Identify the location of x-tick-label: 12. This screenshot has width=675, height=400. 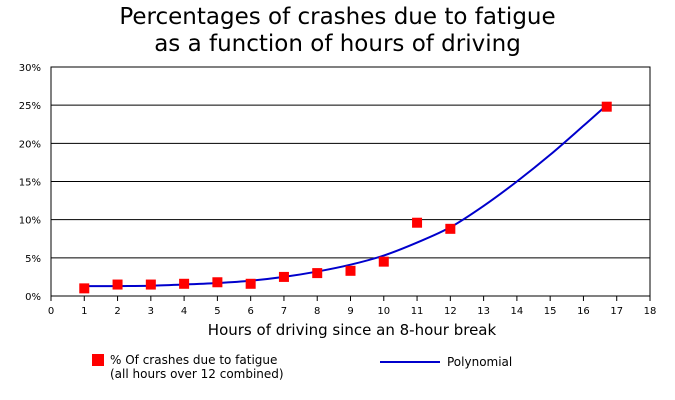
(450, 311).